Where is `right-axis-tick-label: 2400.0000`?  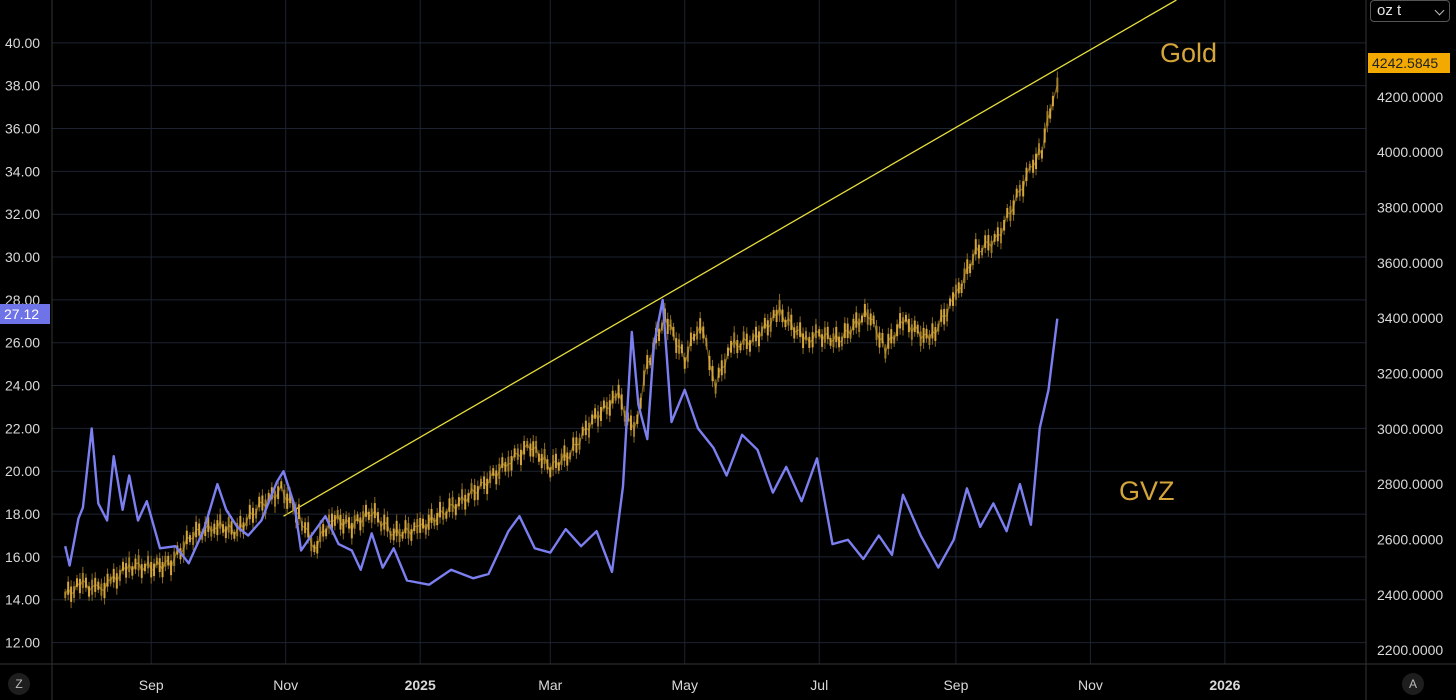 right-axis-tick-label: 2400.0000 is located at coordinates (1410, 595).